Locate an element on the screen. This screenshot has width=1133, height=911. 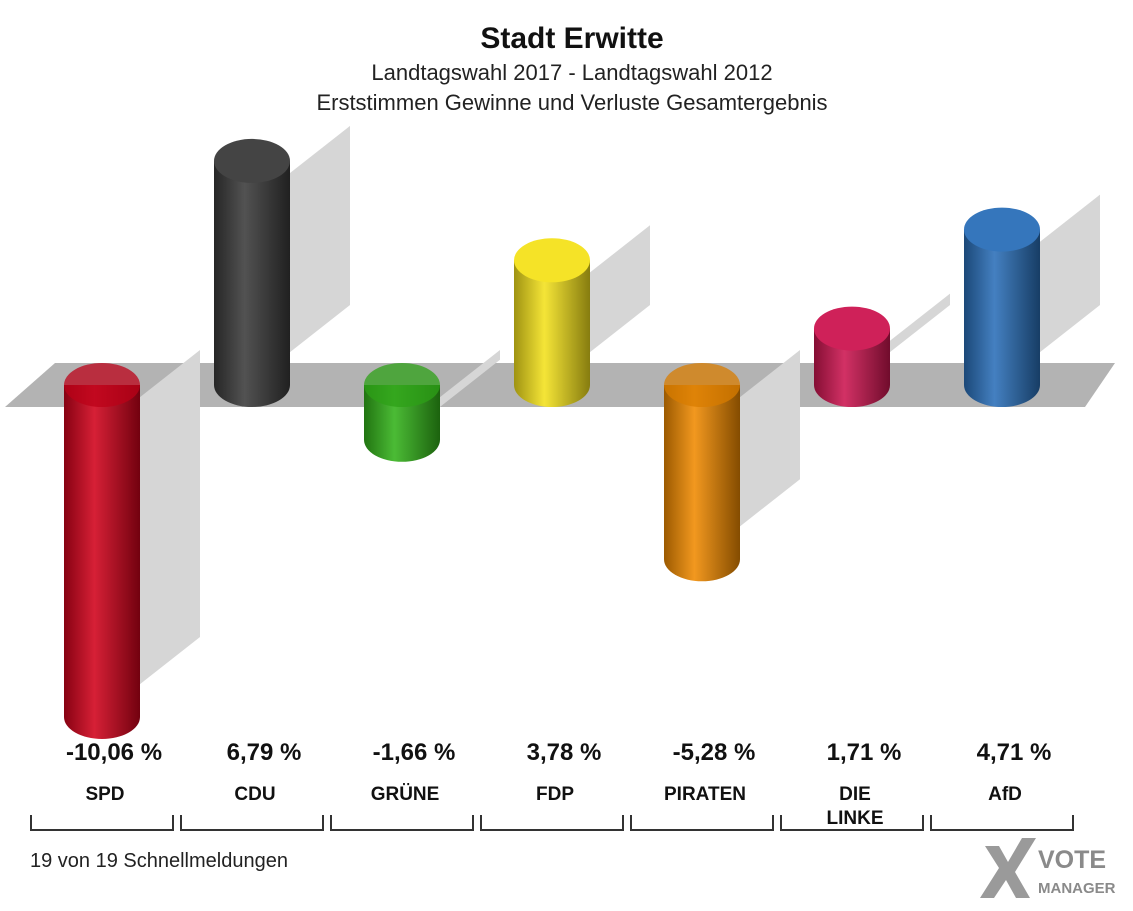
vote-manager-logo: VOTE MANAGER is located at coordinates (1048, 868).